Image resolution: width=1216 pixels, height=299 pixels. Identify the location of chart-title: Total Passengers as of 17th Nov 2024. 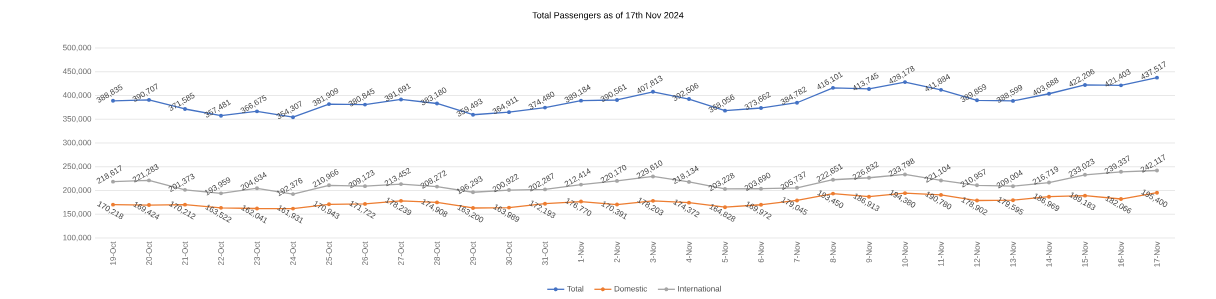
(608, 16).